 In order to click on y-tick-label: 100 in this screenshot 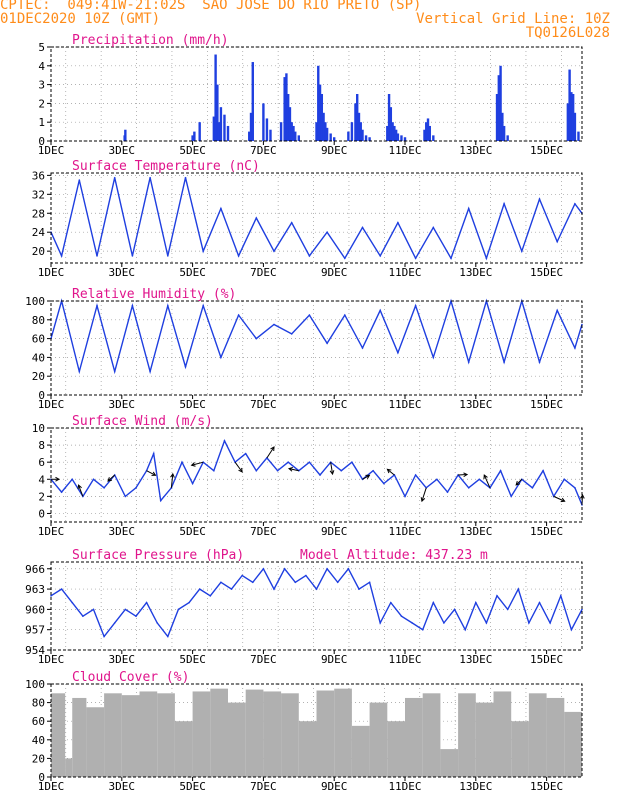, I will do `click(35, 301)`.